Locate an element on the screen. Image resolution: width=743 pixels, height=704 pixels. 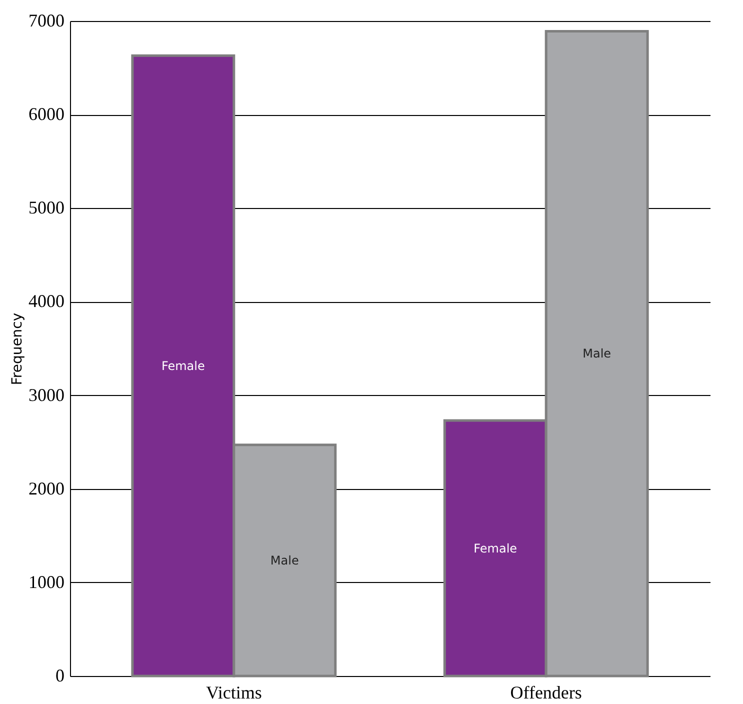
y-tick-label: 0 is located at coordinates (60, 676).